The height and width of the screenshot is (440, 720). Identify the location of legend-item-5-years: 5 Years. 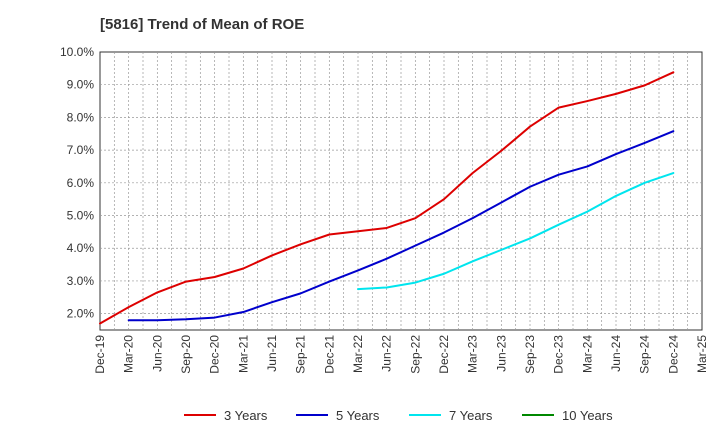
(338, 415).